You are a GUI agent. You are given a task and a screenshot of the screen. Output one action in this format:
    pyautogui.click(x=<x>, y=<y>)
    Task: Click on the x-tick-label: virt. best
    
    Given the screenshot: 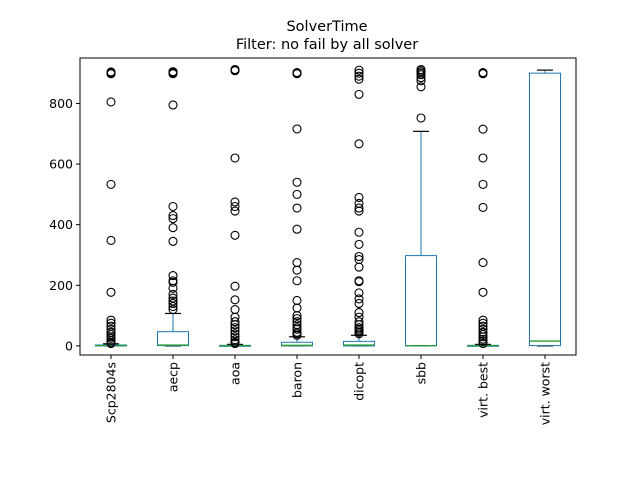 What is the action you would take?
    pyautogui.click(x=483, y=390)
    